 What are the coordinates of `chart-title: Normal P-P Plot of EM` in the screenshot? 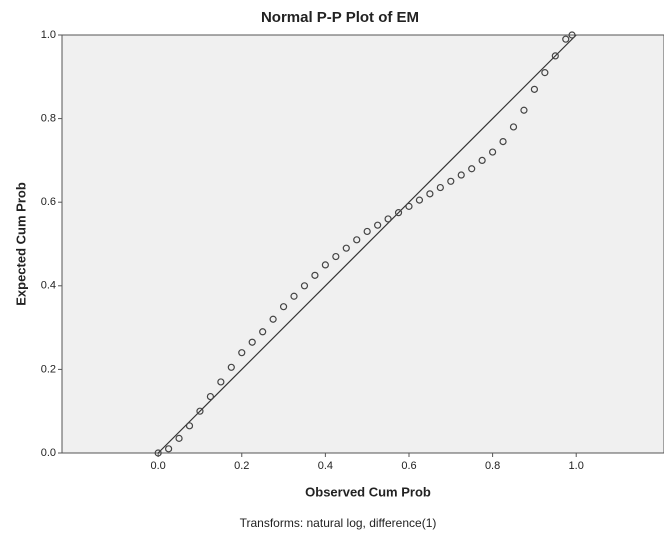 It's located at (340, 17).